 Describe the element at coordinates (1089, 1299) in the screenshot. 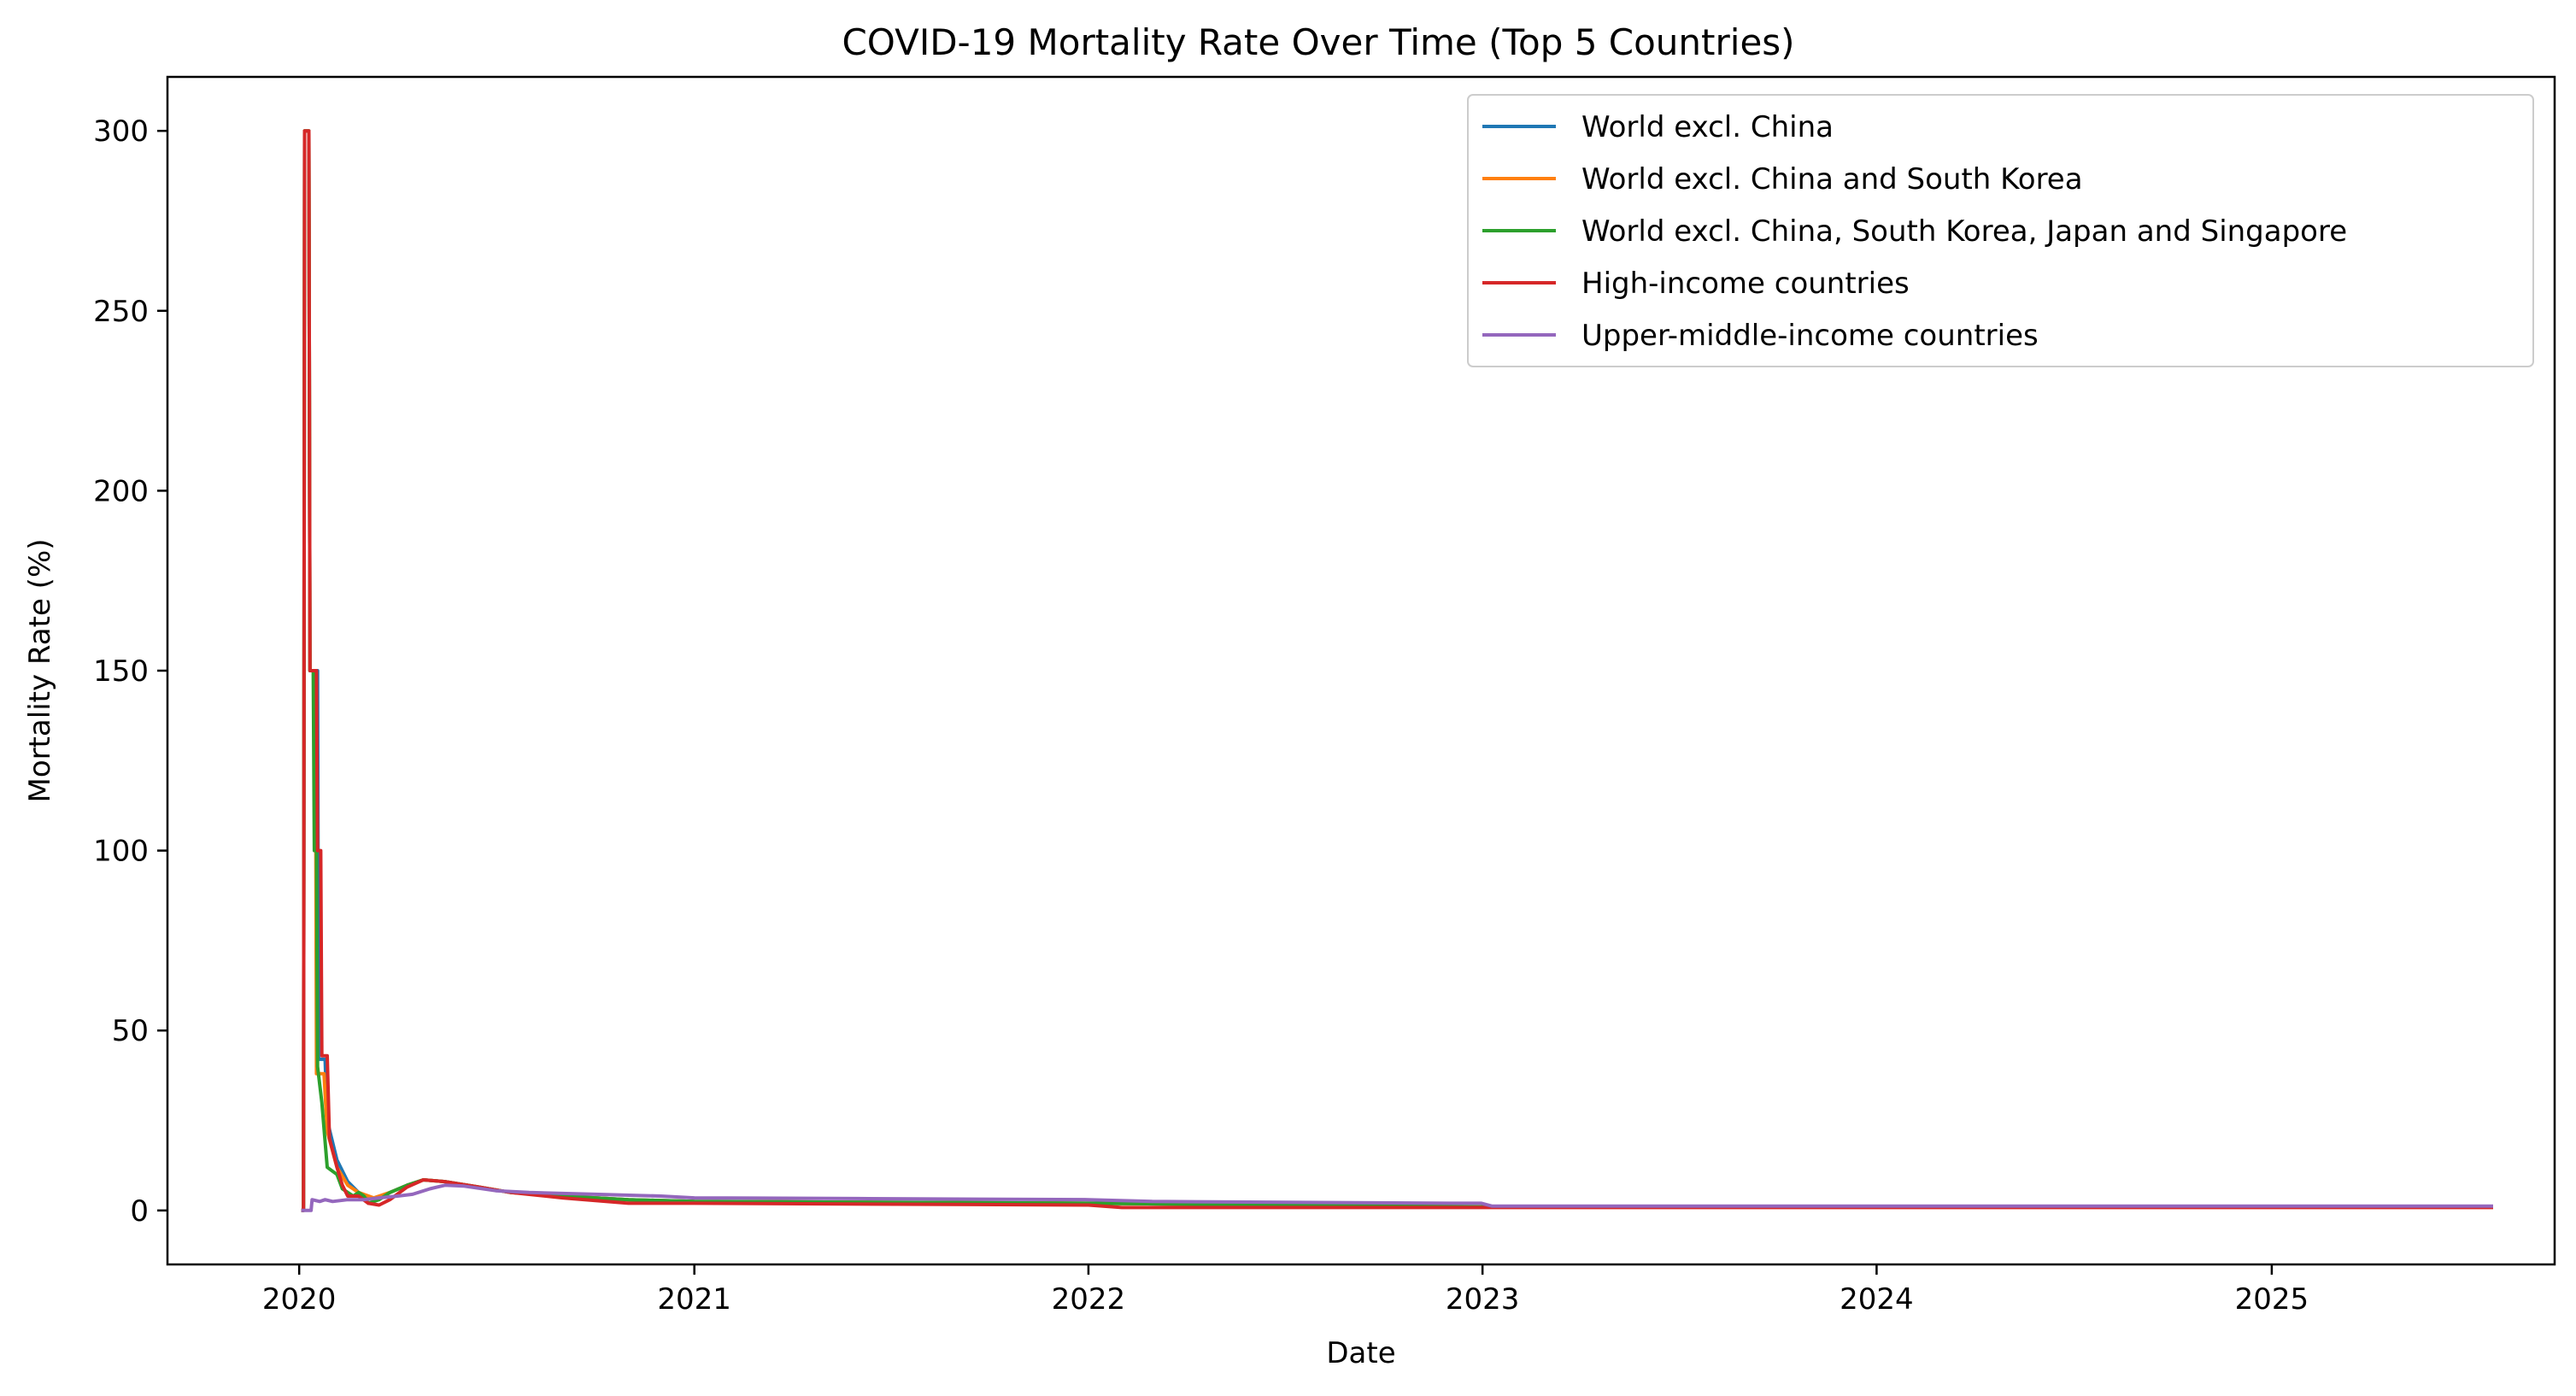

I see `x-tick-label: 2022` at that location.